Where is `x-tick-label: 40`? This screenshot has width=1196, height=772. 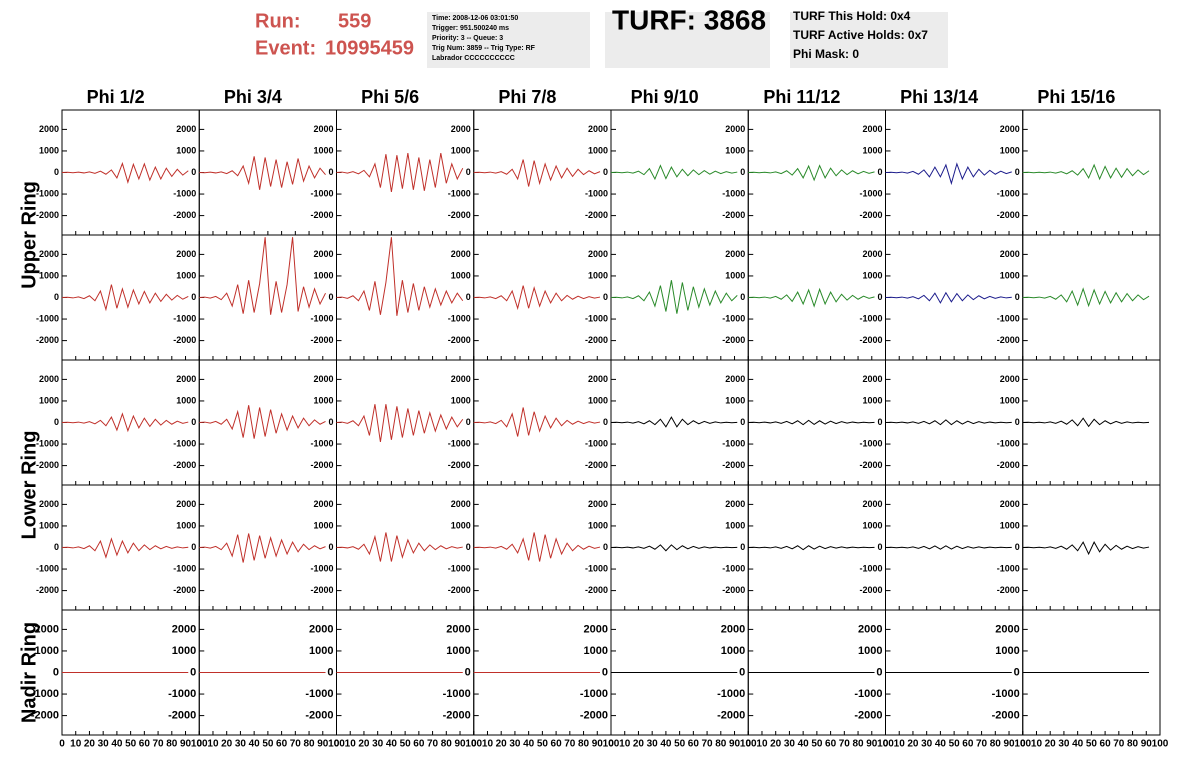 x-tick-label: 40 is located at coordinates (666, 744).